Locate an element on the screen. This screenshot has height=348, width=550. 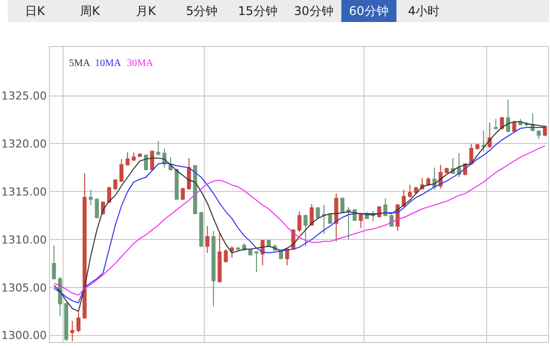
text: 5MA is located at coordinates (80, 63).